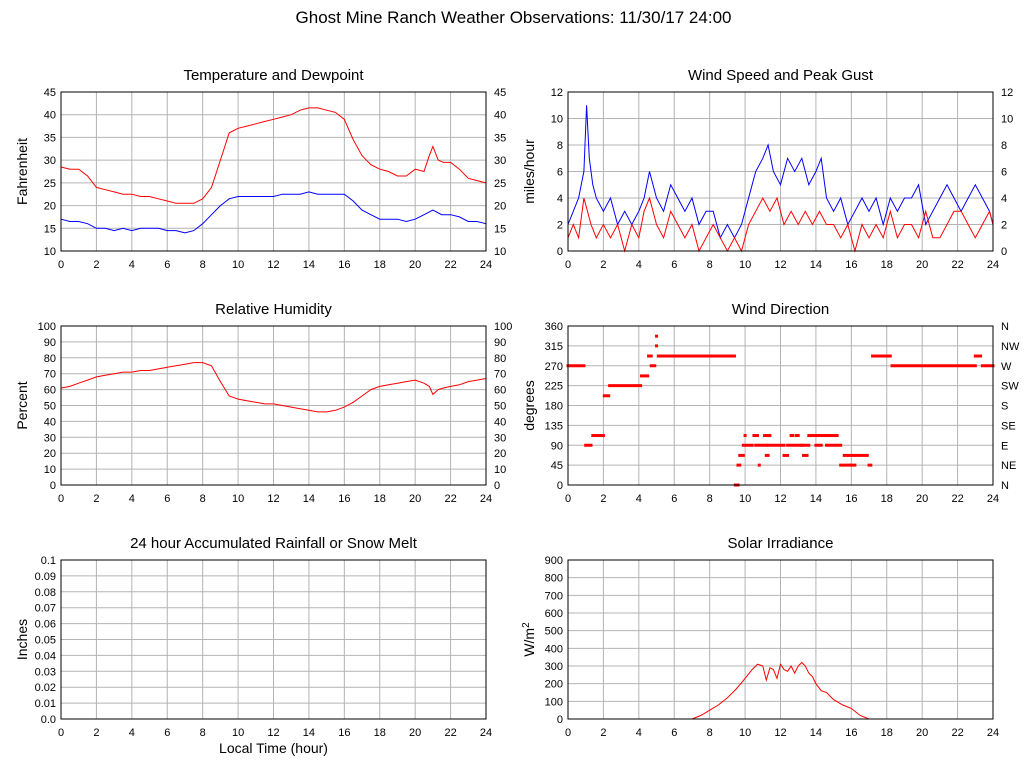  What do you see at coordinates (22, 639) in the screenshot?
I see `y-axis-label: Inches` at bounding box center [22, 639].